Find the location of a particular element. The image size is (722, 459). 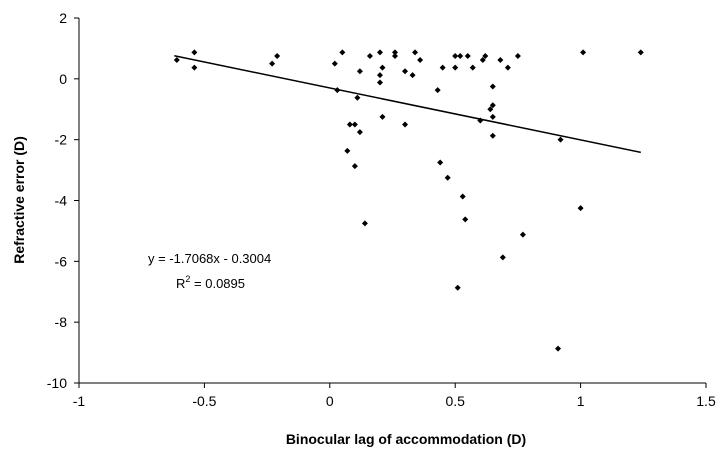

y-tick-label: 2 is located at coordinates (63, 18).